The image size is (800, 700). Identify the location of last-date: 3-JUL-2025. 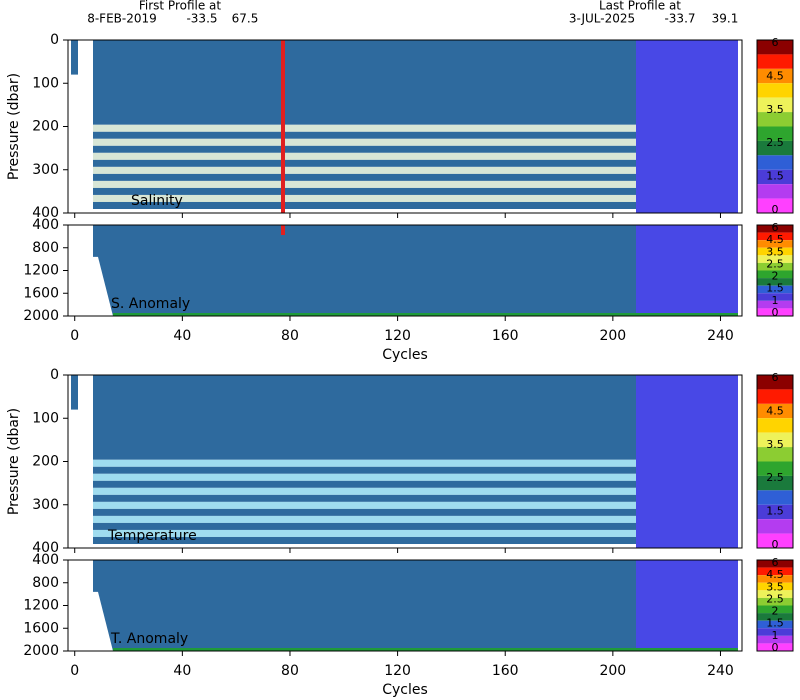
(602, 19).